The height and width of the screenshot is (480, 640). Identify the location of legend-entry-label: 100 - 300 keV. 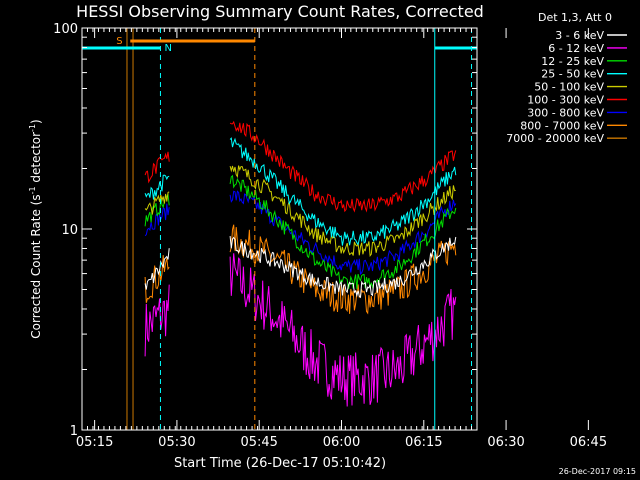
(565, 100).